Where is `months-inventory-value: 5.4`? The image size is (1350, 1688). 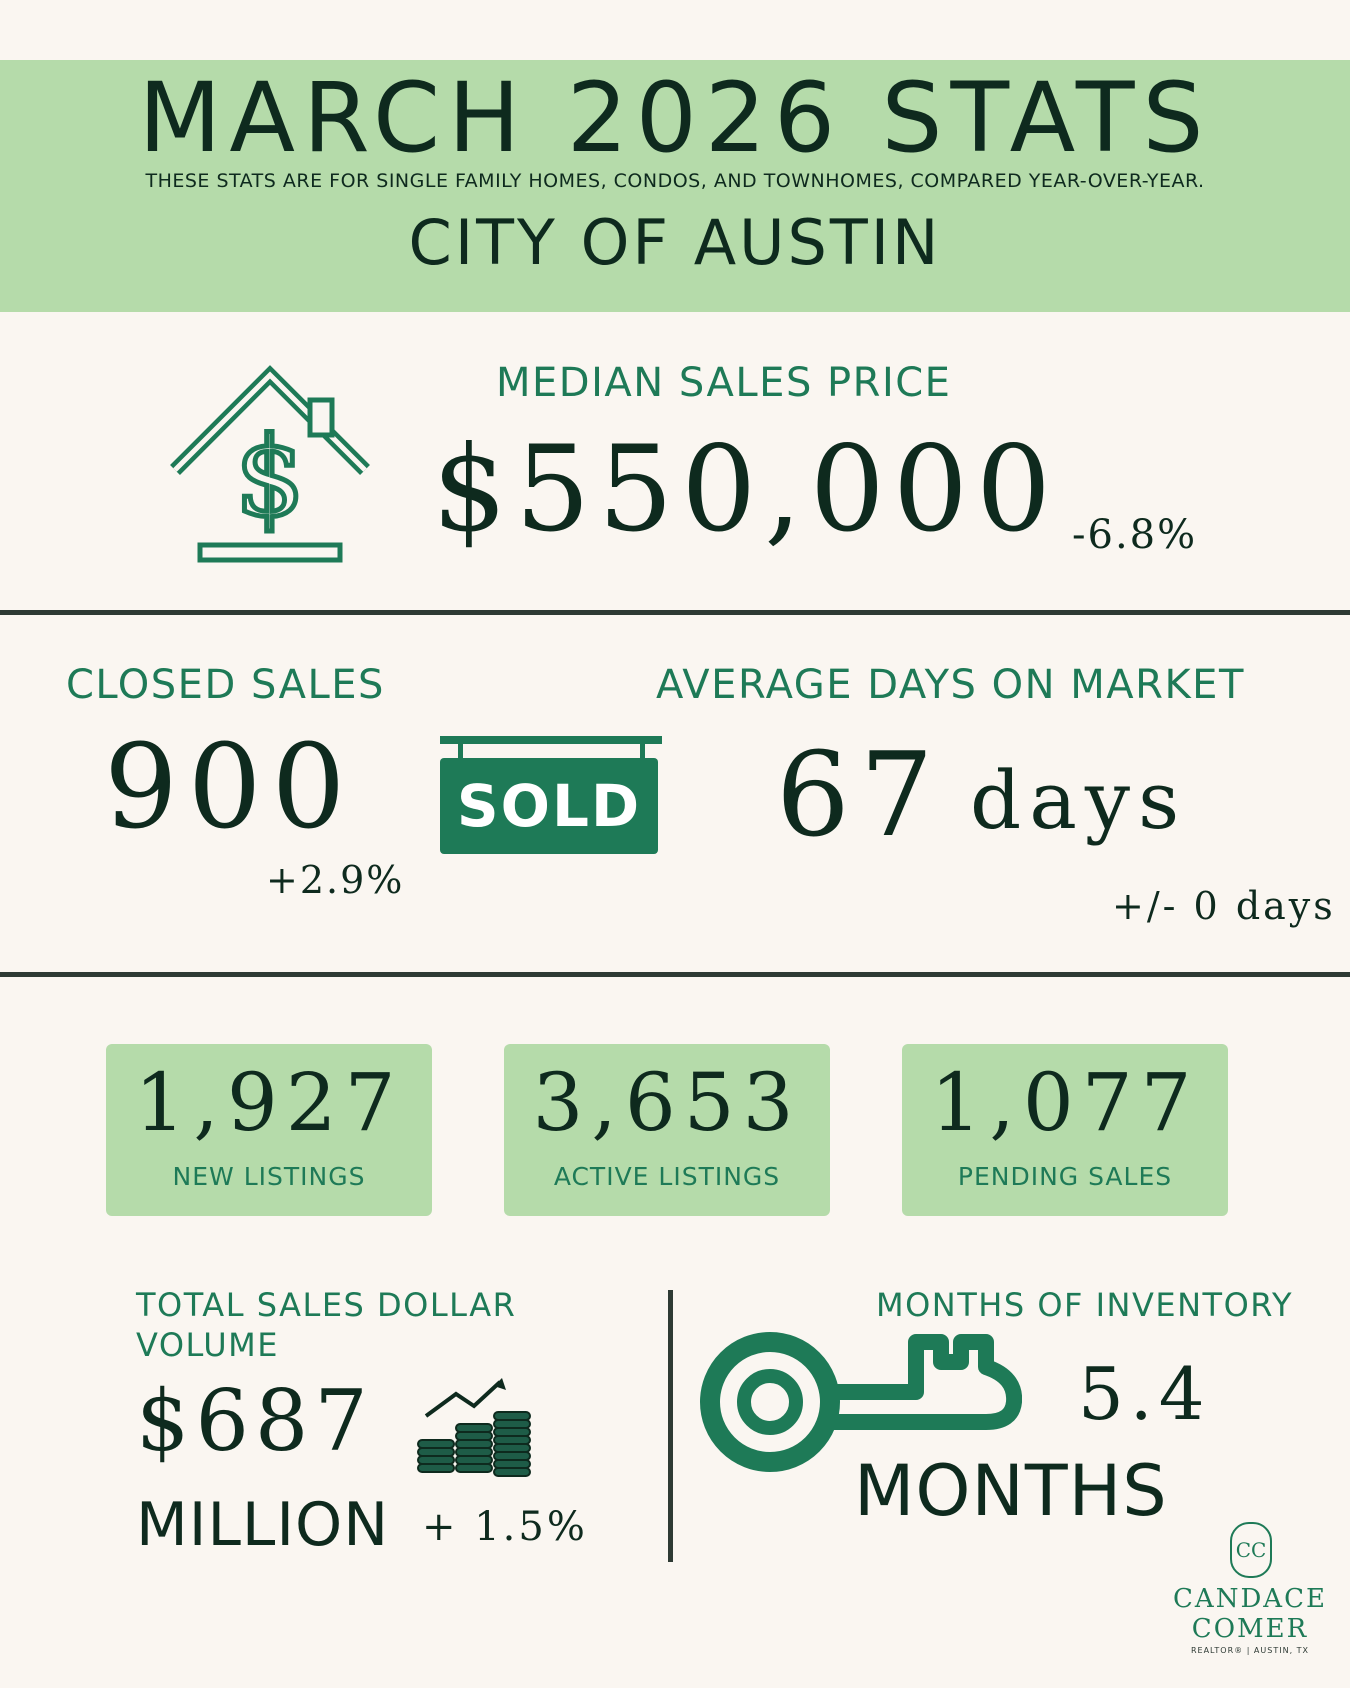 months-inventory-value: 5.4 is located at coordinates (1144, 1394).